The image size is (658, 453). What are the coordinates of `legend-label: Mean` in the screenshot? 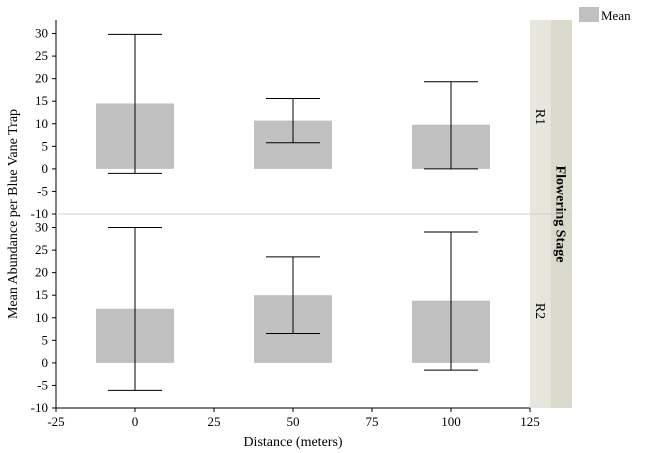 It's located at (616, 15).